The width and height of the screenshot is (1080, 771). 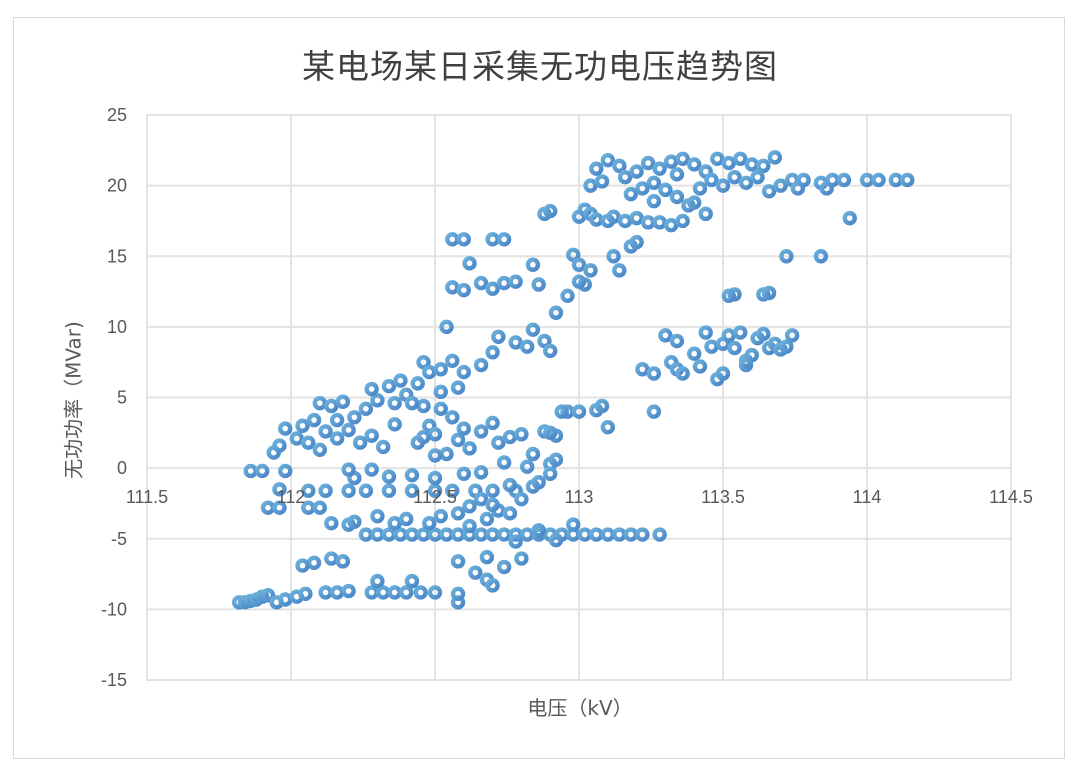 What do you see at coordinates (291, 497) in the screenshot?
I see `svg-text: 112` at bounding box center [291, 497].